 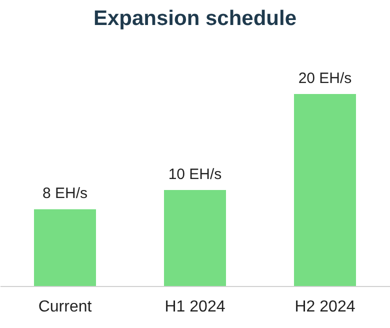 I want to click on x-tick-label: H1 2024, so click(x=195, y=307).